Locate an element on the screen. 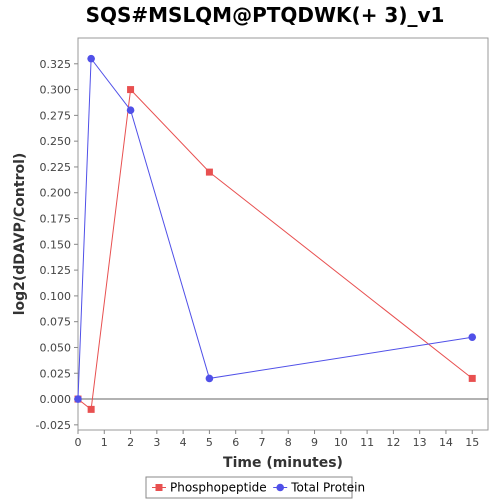  x-tick-label: 4 is located at coordinates (183, 442).